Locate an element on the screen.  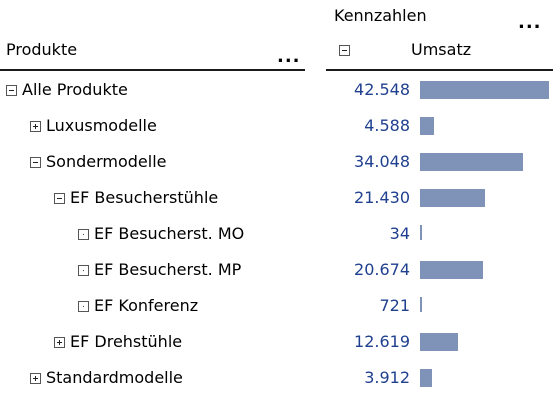
row-ef-drehst-hle: EF Drehstühle is located at coordinates (118, 342).